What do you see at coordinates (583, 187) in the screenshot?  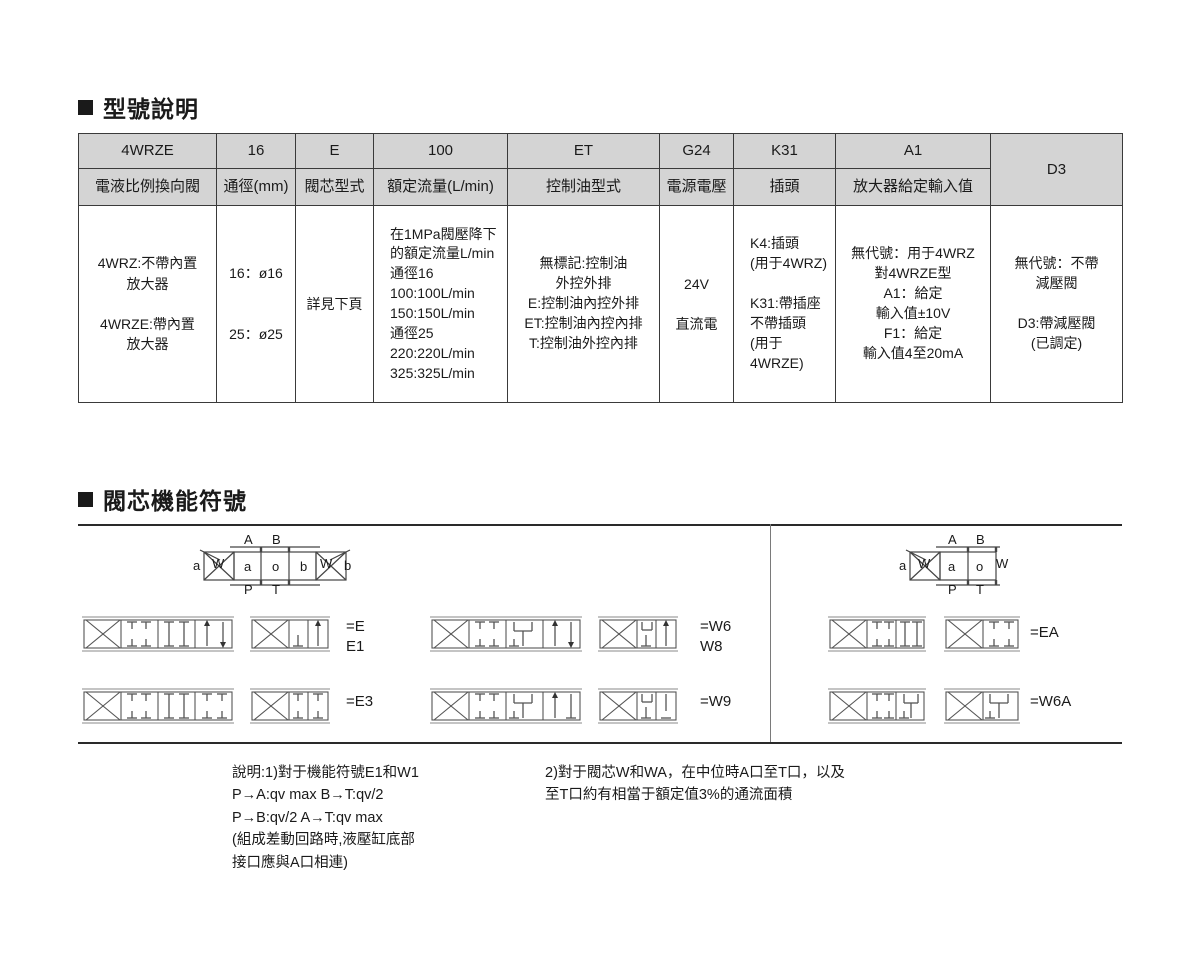 I see `name-cell-4: 控制油型式` at bounding box center [583, 187].